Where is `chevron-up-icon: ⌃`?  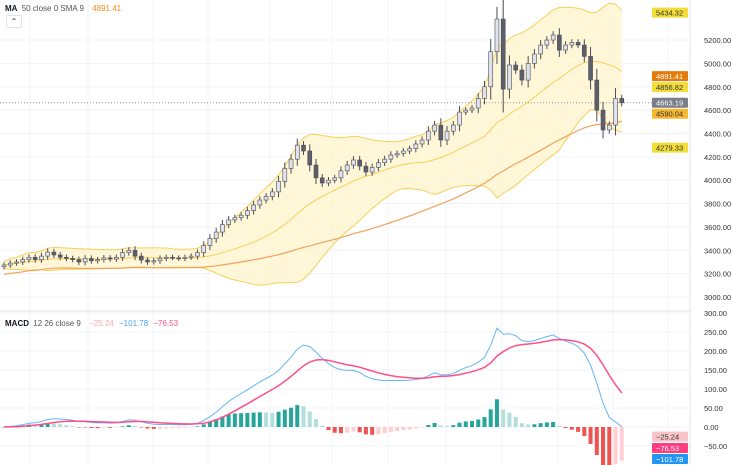
chevron-up-icon: ⌃ is located at coordinates (14, 21).